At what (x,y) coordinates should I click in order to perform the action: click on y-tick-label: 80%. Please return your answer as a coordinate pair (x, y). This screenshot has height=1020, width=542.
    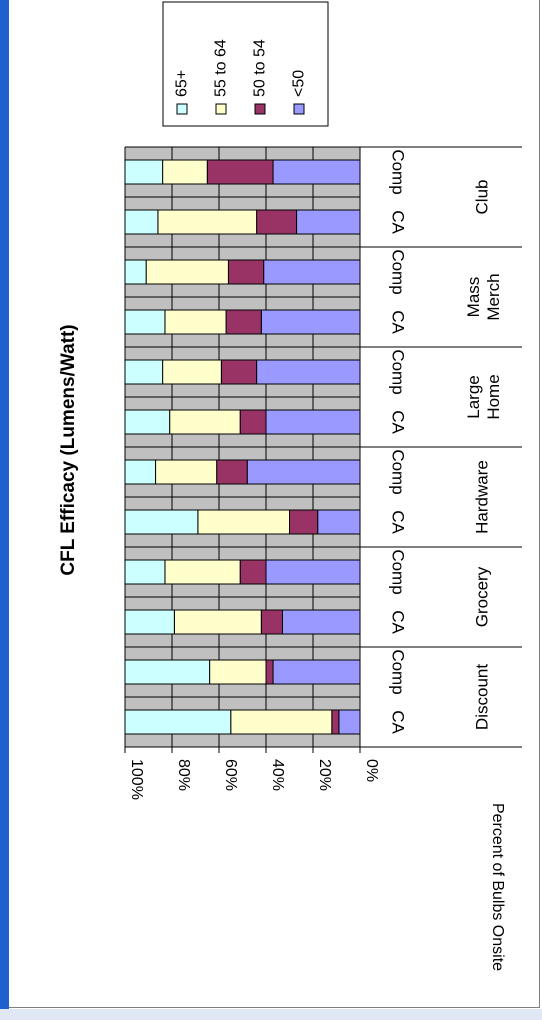
    Looking at the image, I should click on (183, 775).